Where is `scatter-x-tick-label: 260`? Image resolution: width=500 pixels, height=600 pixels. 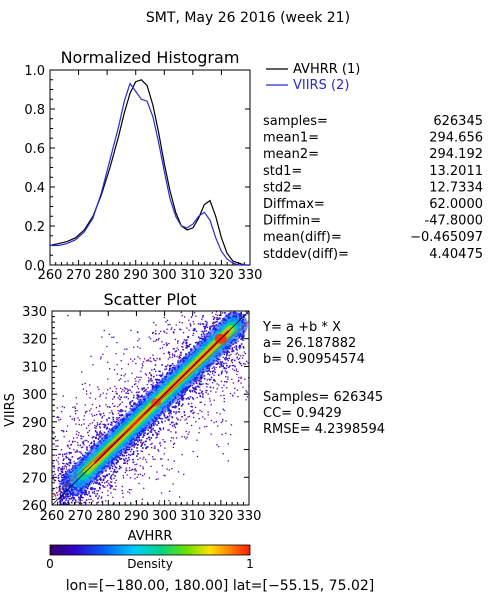 scatter-x-tick-label: 260 is located at coordinates (52, 516).